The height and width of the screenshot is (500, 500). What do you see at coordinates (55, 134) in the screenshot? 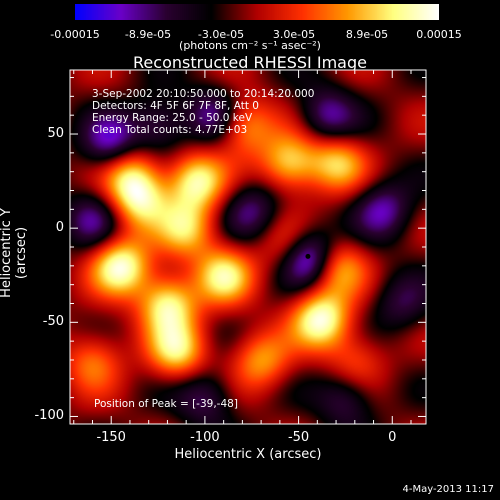
I see `y-tick-label: 50` at bounding box center [55, 134].